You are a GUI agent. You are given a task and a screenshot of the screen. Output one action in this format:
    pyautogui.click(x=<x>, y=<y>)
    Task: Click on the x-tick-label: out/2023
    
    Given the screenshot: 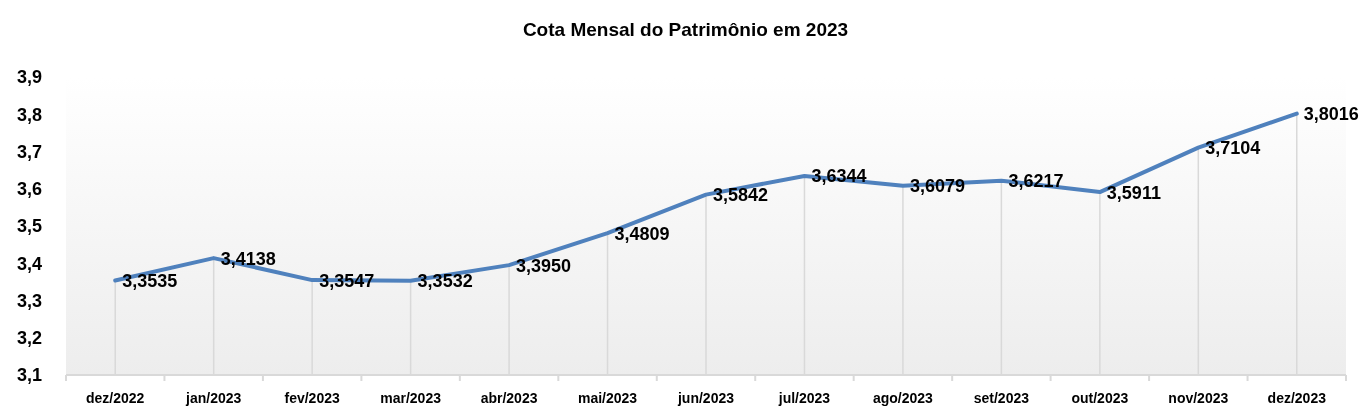 What is the action you would take?
    pyautogui.click(x=1100, y=398)
    